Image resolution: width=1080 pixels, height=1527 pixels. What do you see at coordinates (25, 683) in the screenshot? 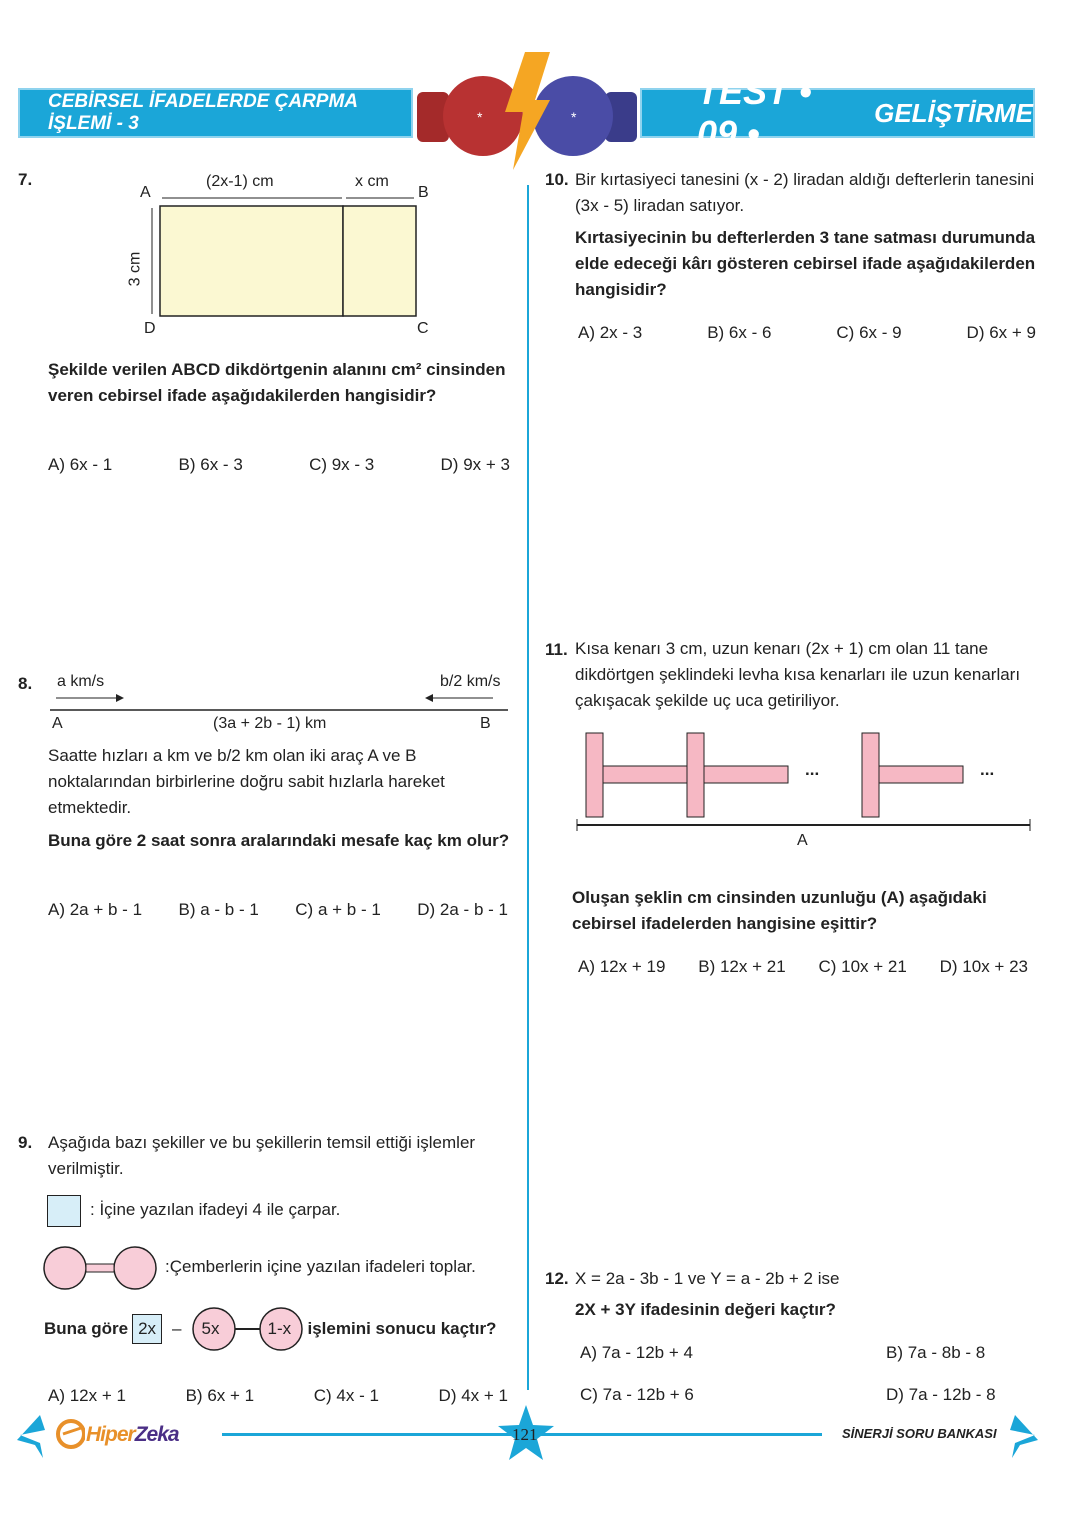
I see `q8-number: 8.` at bounding box center [25, 683].